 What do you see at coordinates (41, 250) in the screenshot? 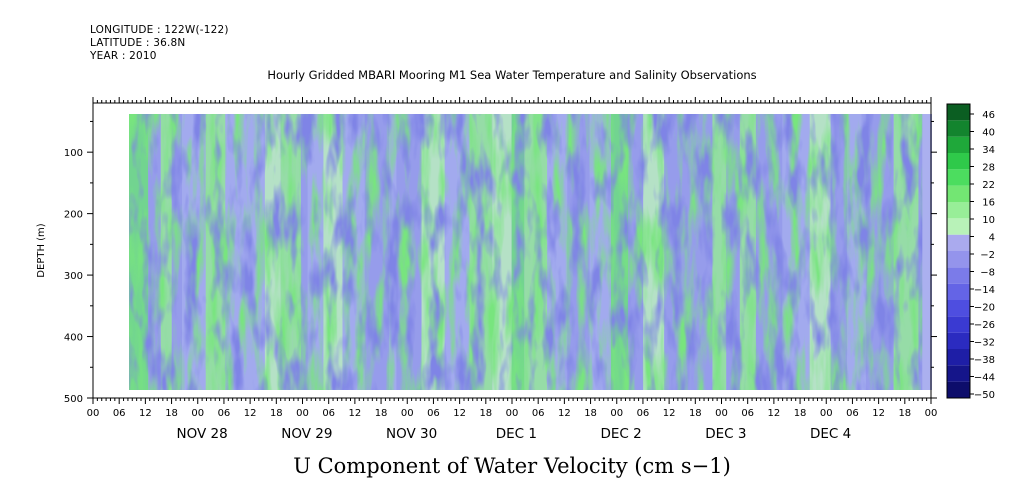
I see `y-axis-title: DEPTH (m)` at bounding box center [41, 250].